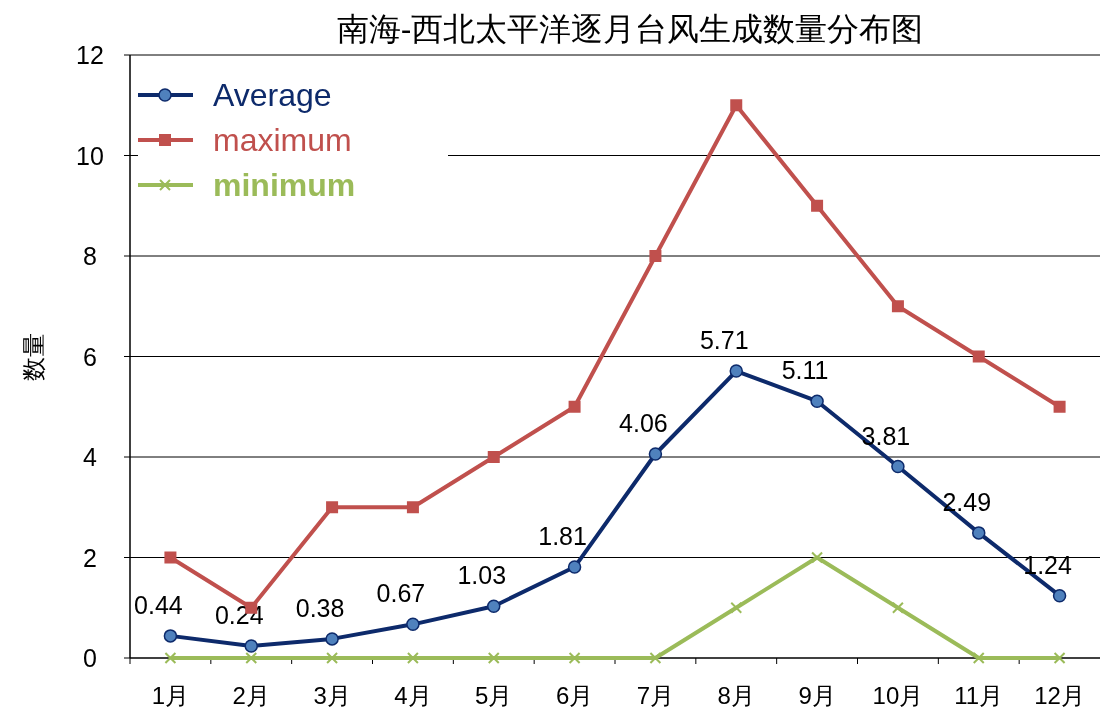 This screenshot has height=718, width=1101. What do you see at coordinates (805, 370) in the screenshot?
I see `data-label: 5.11` at bounding box center [805, 370].